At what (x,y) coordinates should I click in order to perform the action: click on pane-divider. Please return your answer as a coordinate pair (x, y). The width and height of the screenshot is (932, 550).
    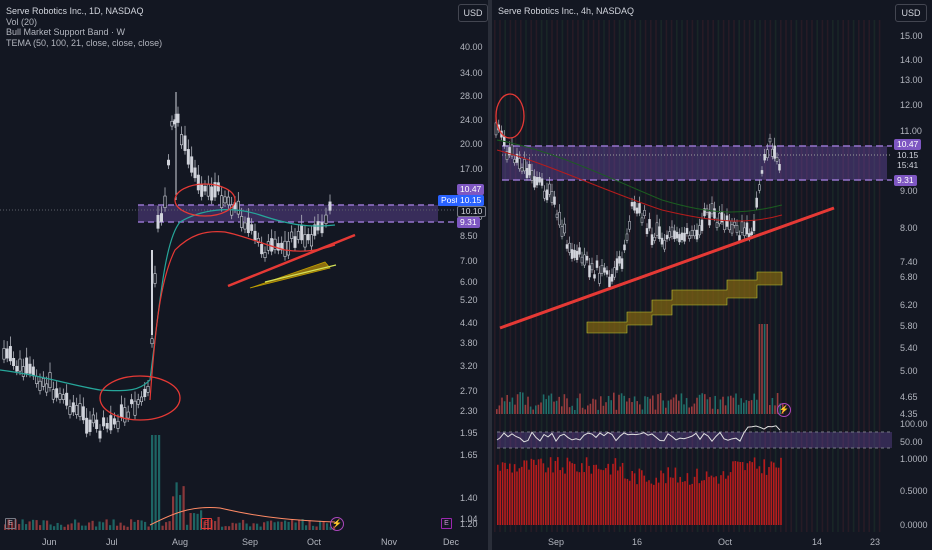
    Looking at the image, I should click on (490, 275).